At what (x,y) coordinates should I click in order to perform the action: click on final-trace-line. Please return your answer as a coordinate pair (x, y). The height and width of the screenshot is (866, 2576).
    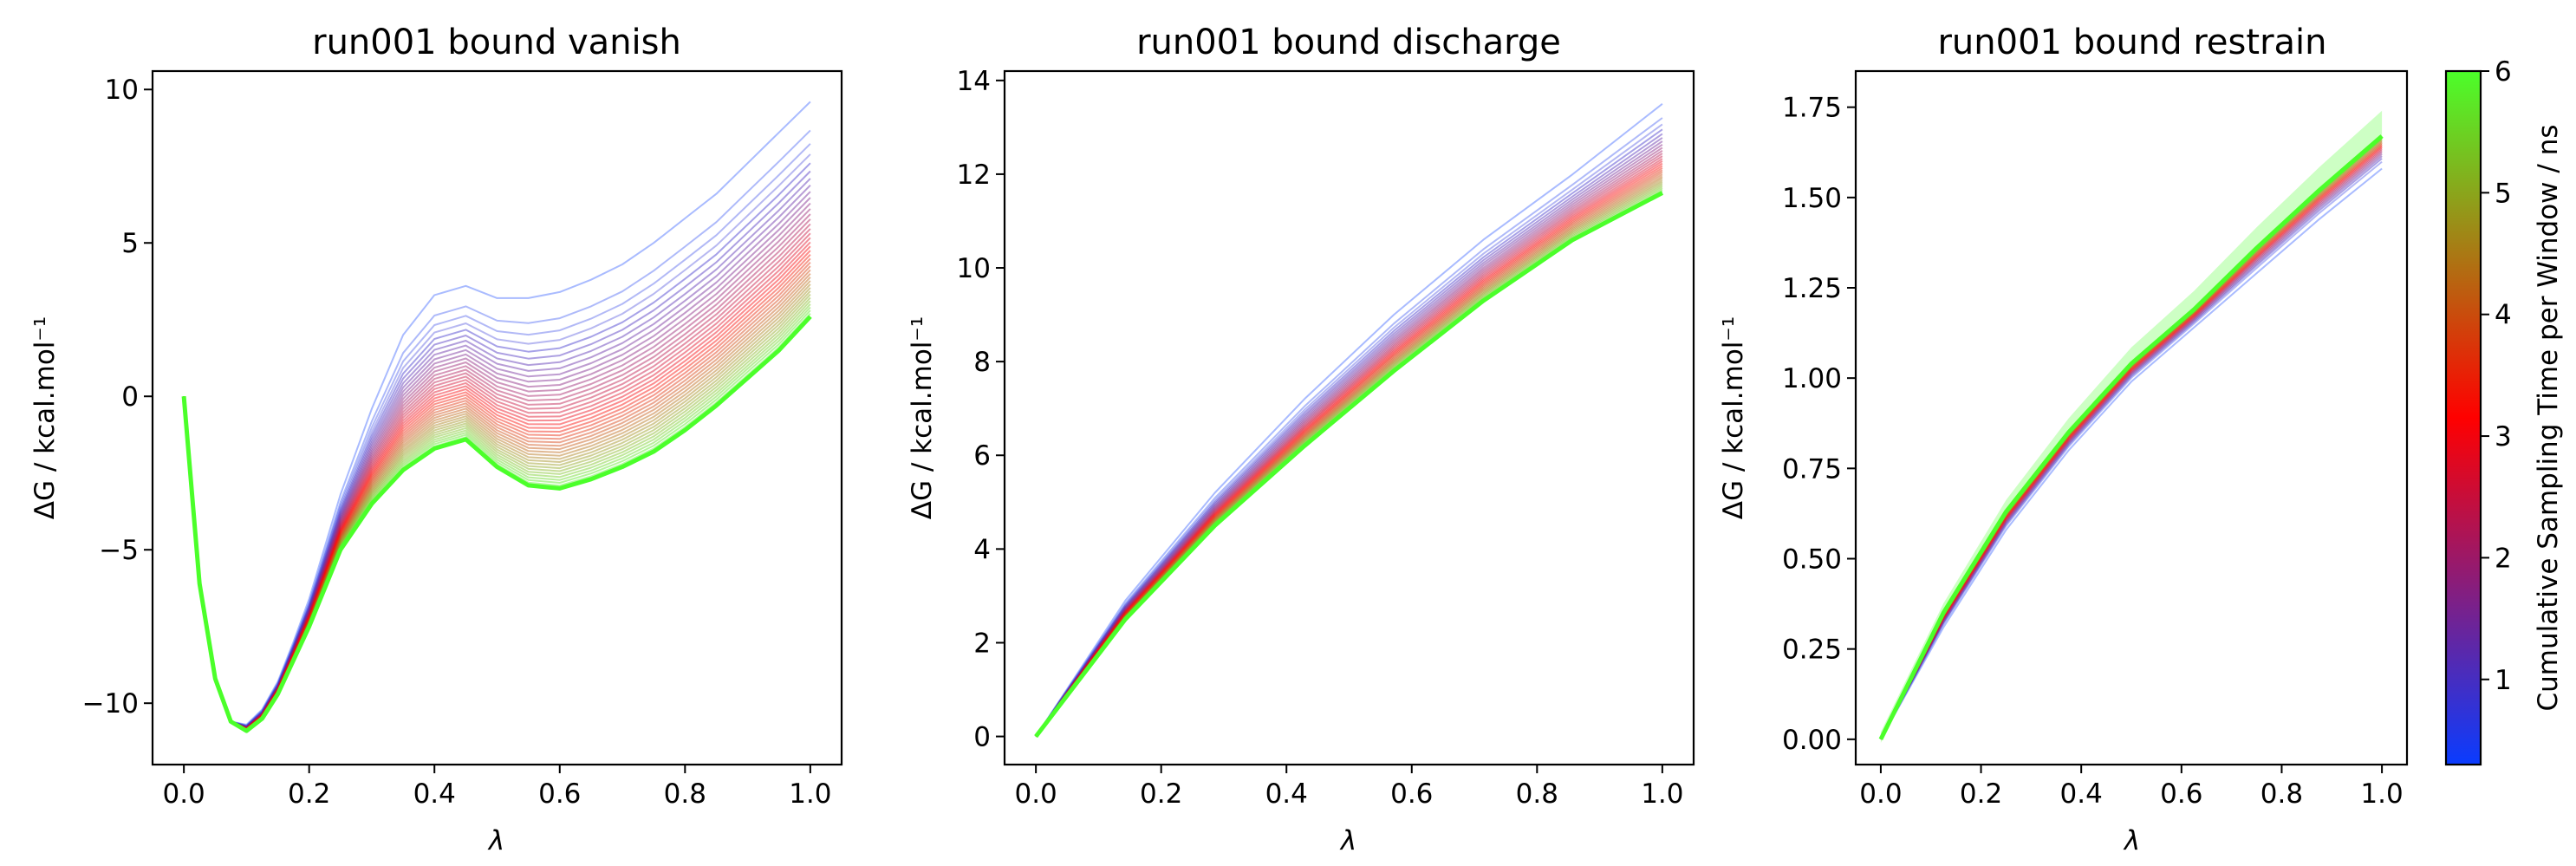
    Looking at the image, I should click on (2131, 437).